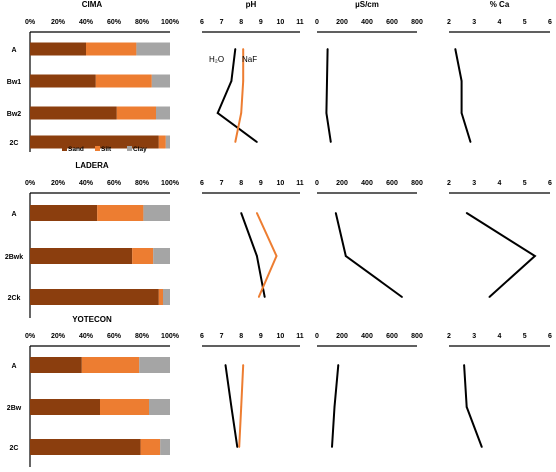 The height and width of the screenshot is (472, 556). I want to click on site1-pH-tick-label: 10, so click(281, 183).